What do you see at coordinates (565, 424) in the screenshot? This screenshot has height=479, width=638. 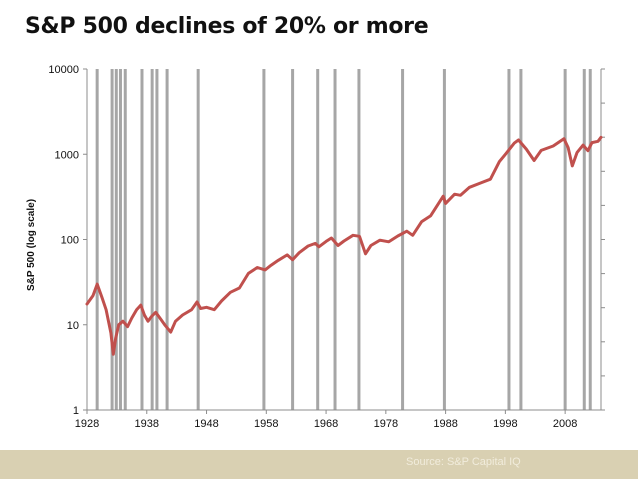 I see `x-tick-label: 2008` at bounding box center [565, 424].